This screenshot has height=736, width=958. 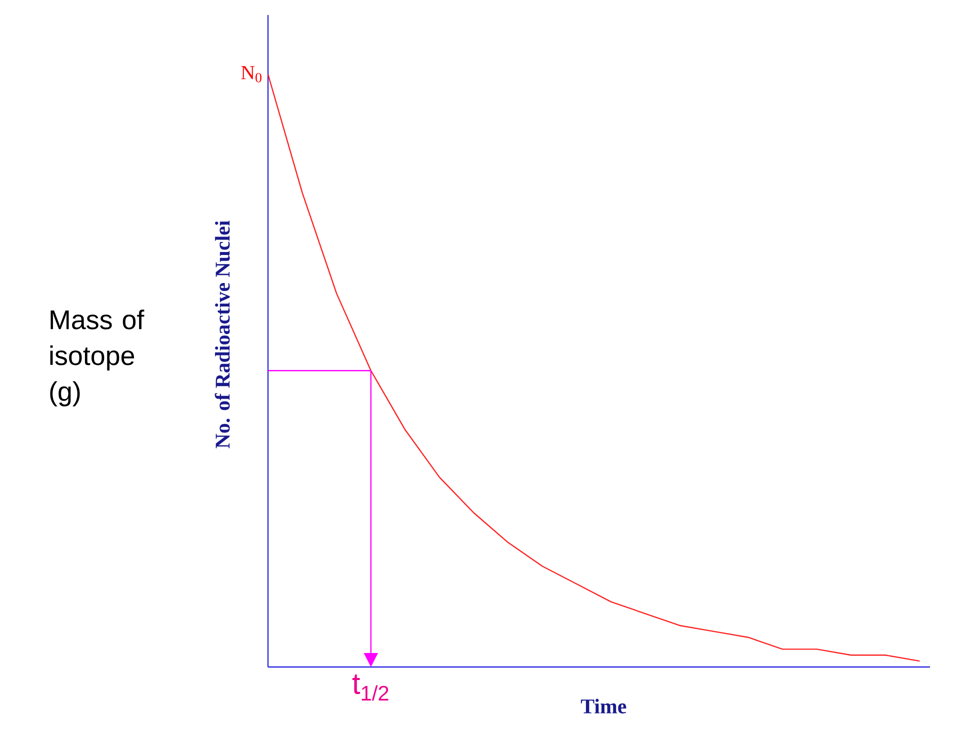 What do you see at coordinates (370, 687) in the screenshot?
I see `text: t$_{1/2}$` at bounding box center [370, 687].